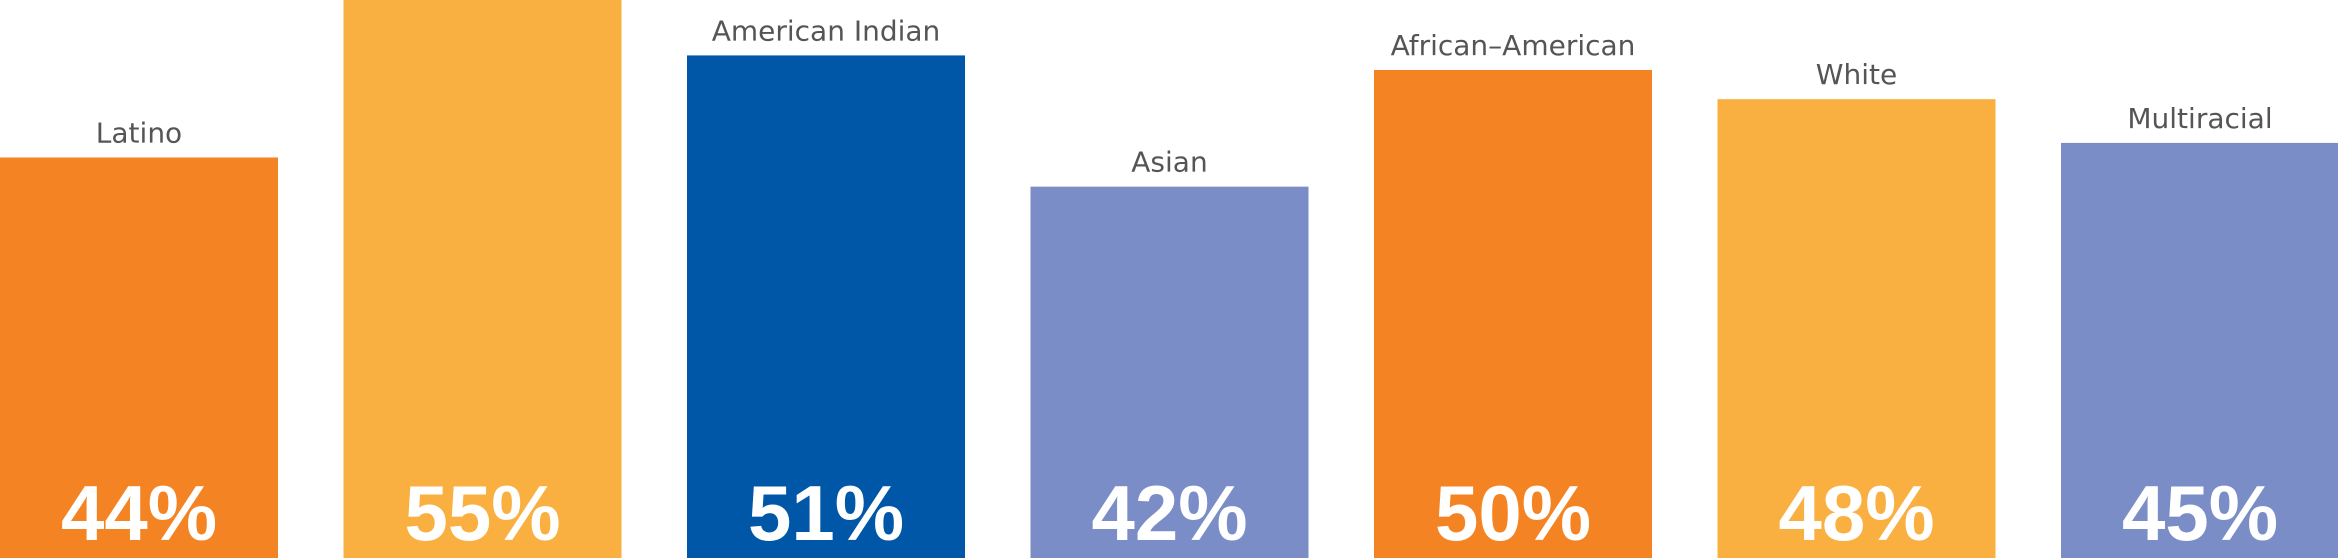 Image resolution: width=2338 pixels, height=558 pixels. I want to click on bar-pacific-islander, so click(482, 279).